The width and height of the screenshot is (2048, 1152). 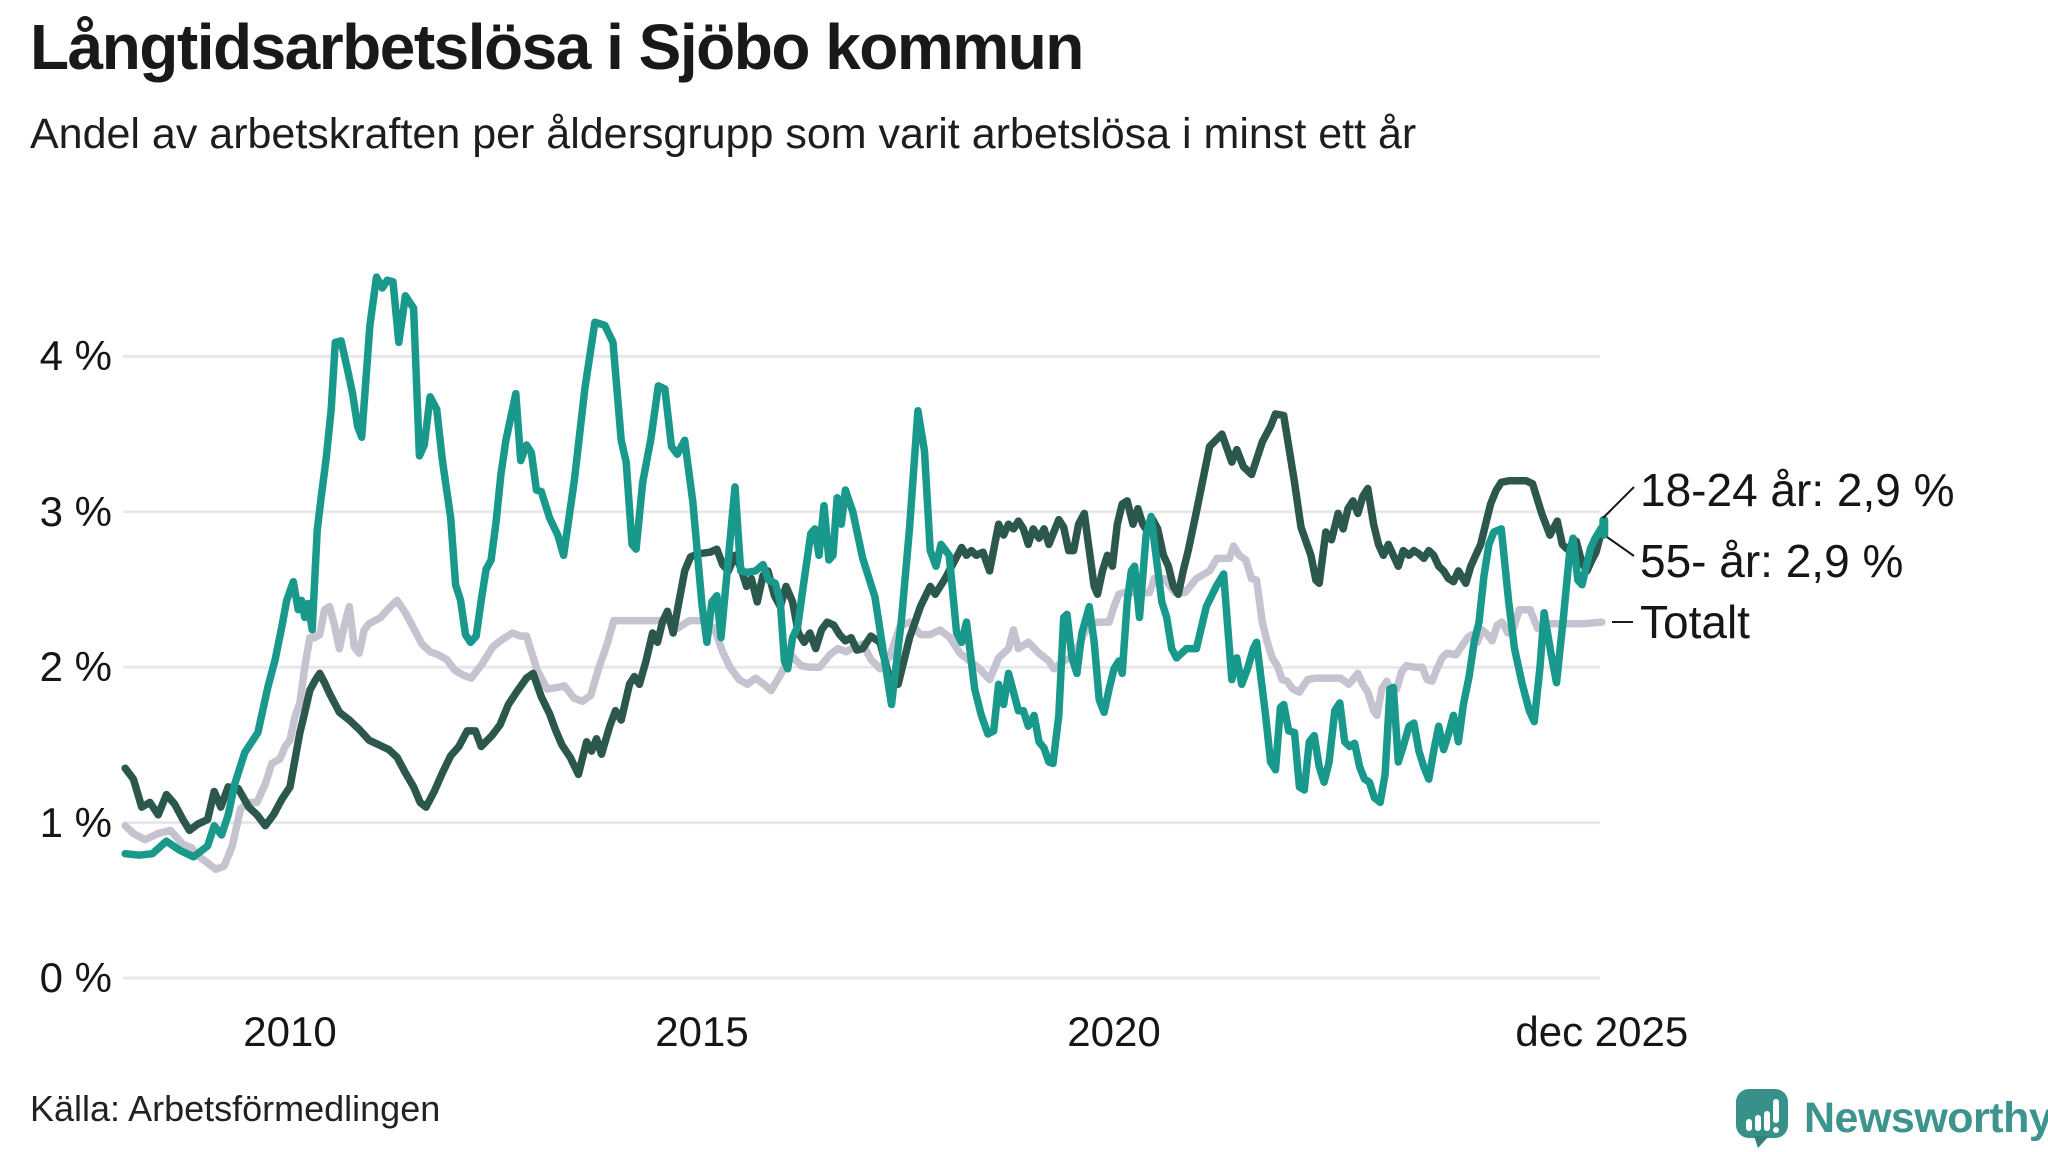 What do you see at coordinates (290, 1031) in the screenshot?
I see `x-axis-label-2010: 2010` at bounding box center [290, 1031].